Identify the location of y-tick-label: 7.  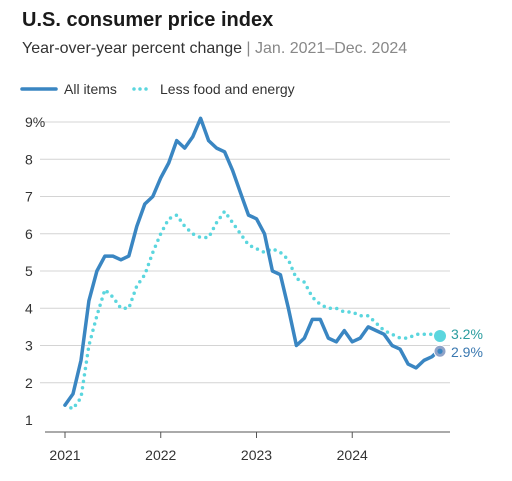
(29, 197).